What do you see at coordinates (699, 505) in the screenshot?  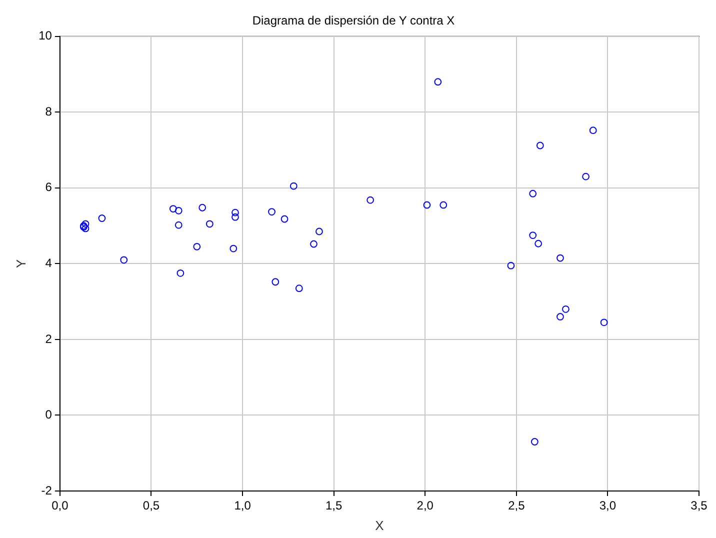 I see `x-tick-label: 3,5` at bounding box center [699, 505].